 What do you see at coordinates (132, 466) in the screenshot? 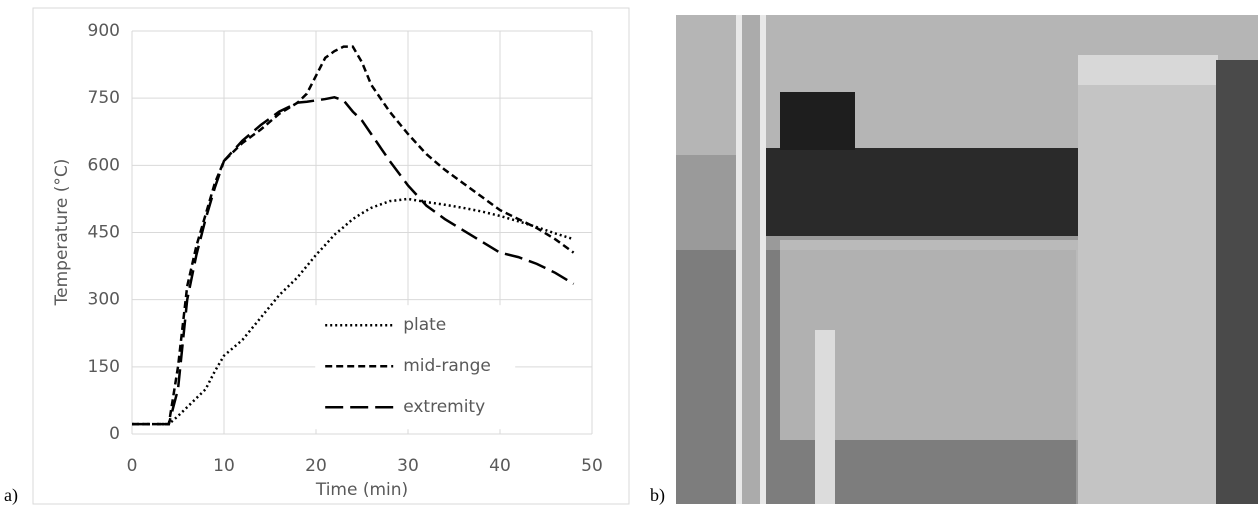
I see `x-tick-label: 0` at bounding box center [132, 466].